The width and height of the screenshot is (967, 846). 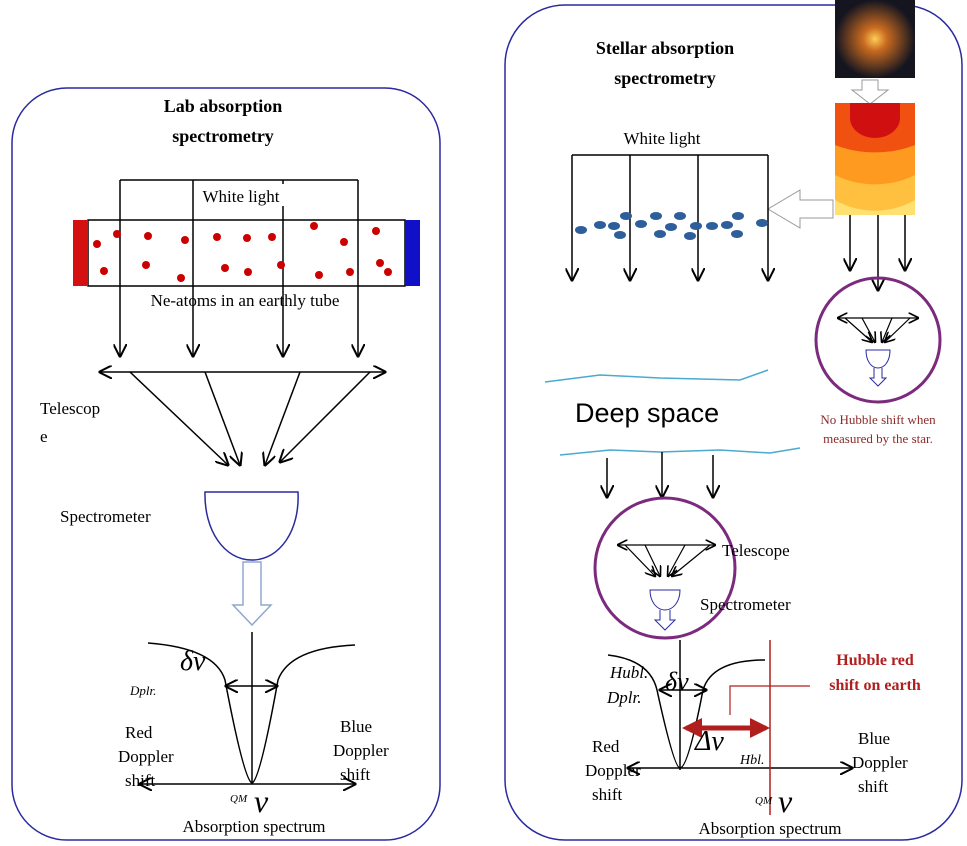 What do you see at coordinates (647, 413) in the screenshot?
I see `label: Deep space` at bounding box center [647, 413].